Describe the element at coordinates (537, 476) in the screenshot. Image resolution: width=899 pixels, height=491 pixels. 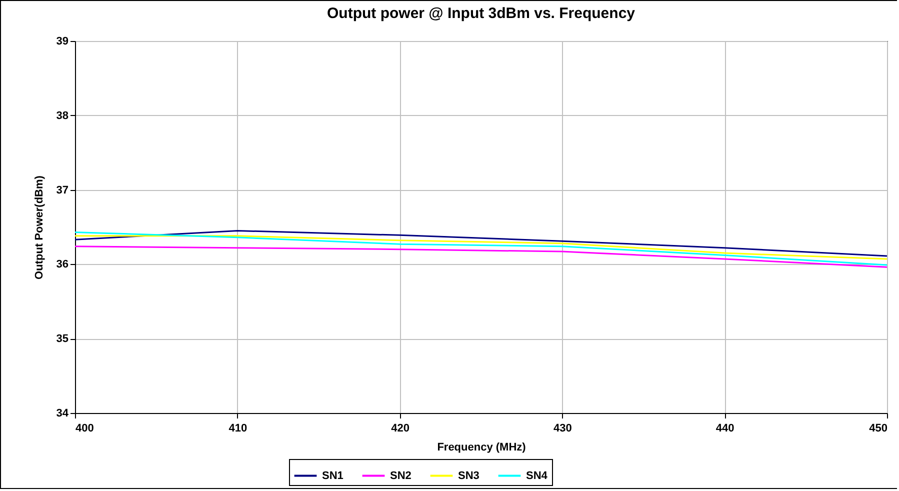
I see `legend-label: SN4` at that location.